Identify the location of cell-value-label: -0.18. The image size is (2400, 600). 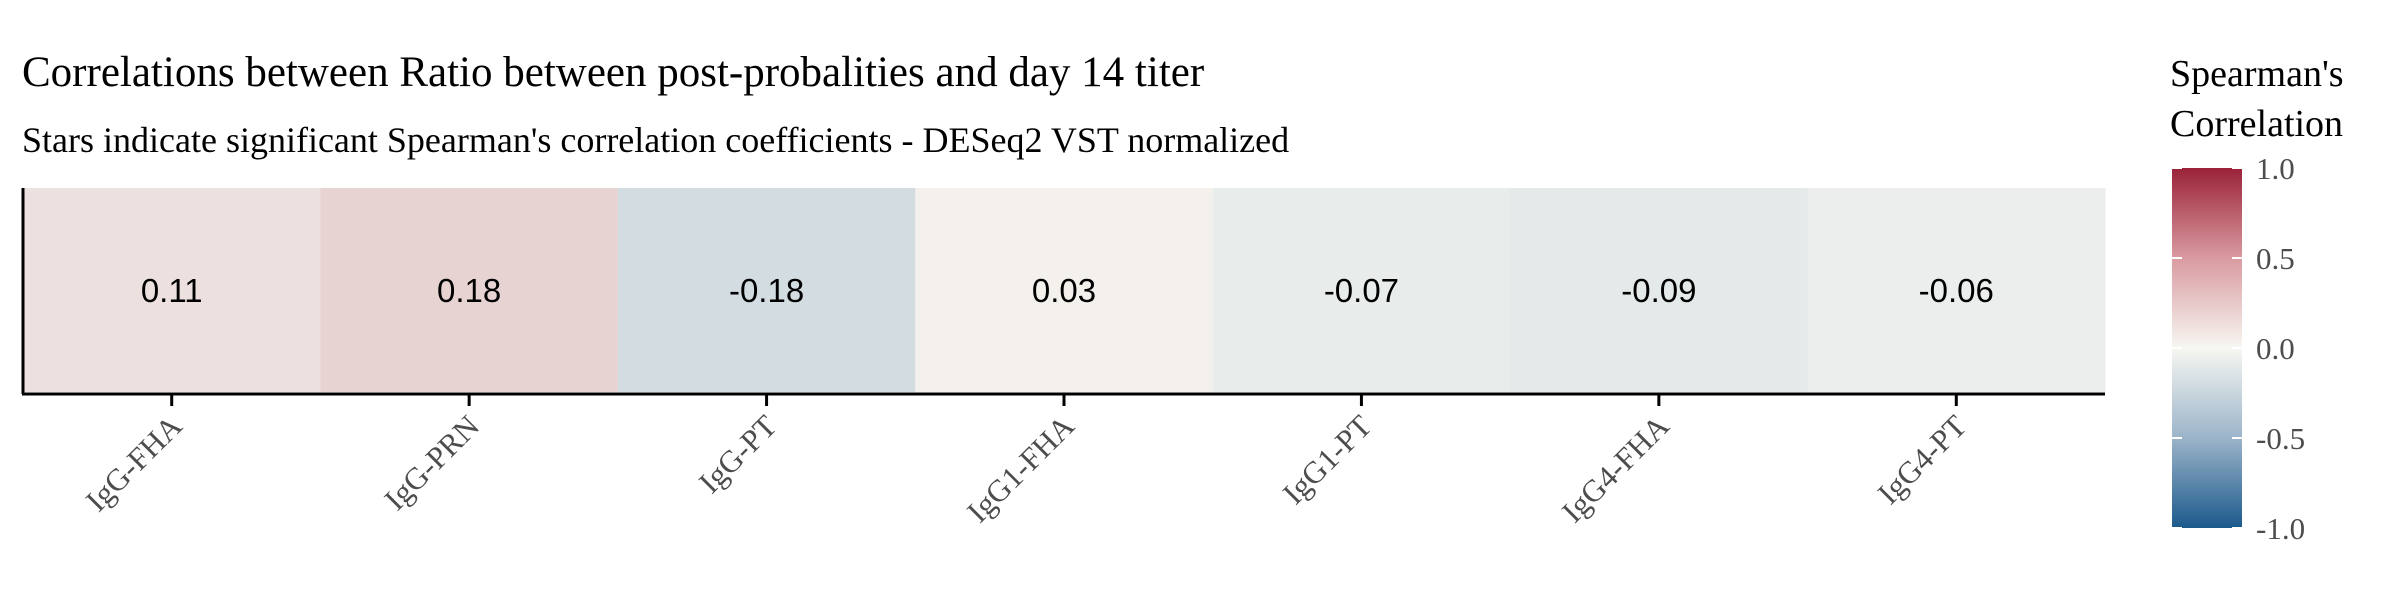
(766, 290).